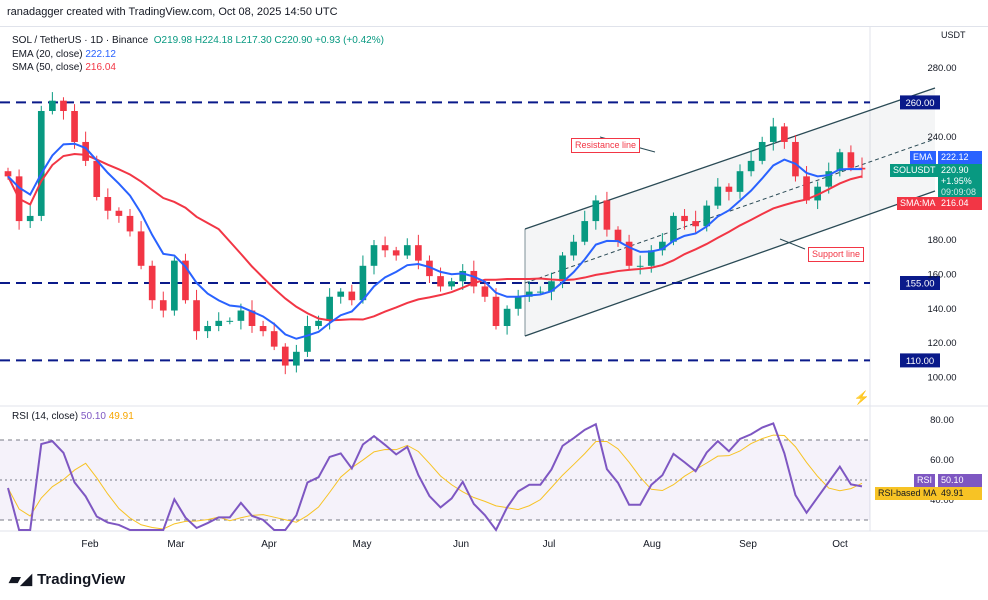  What do you see at coordinates (47, 54) in the screenshot?
I see `ema-label: EMA (20, close)` at bounding box center [47, 54].